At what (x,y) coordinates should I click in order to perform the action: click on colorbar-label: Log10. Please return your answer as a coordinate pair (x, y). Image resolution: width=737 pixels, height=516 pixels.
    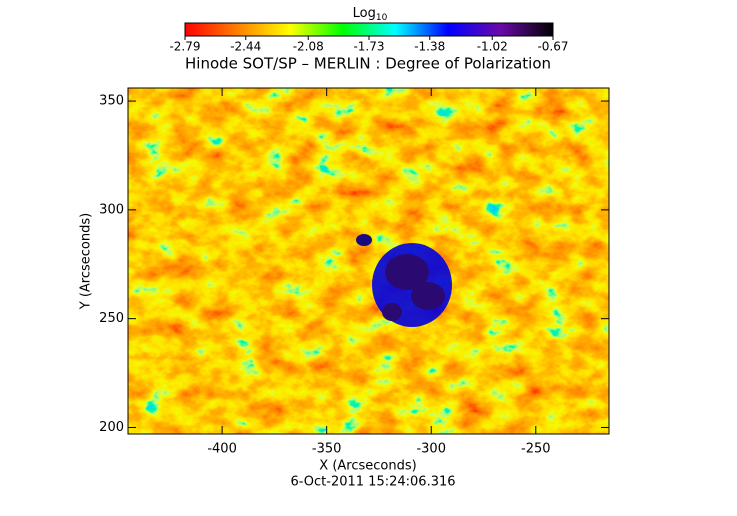
    Looking at the image, I should click on (370, 14).